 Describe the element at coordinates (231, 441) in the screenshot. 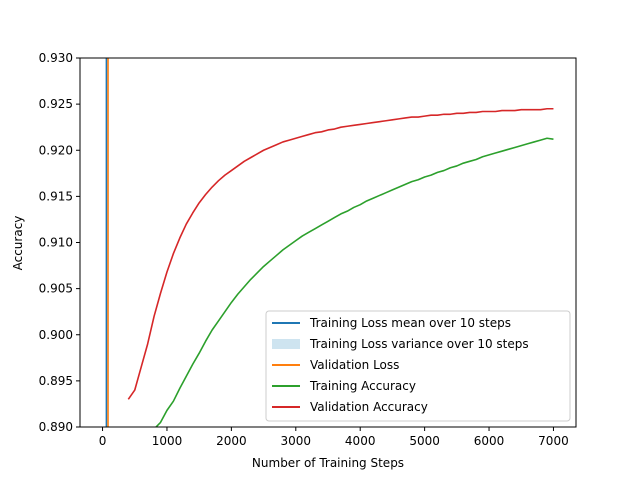

I see `x-tick-label: 2000` at that location.